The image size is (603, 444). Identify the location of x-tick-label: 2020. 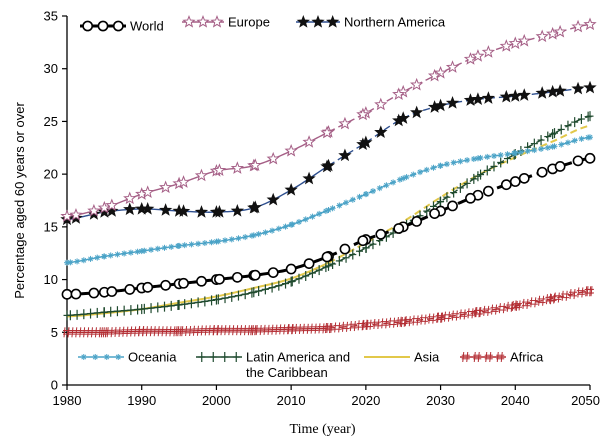
(365, 400).